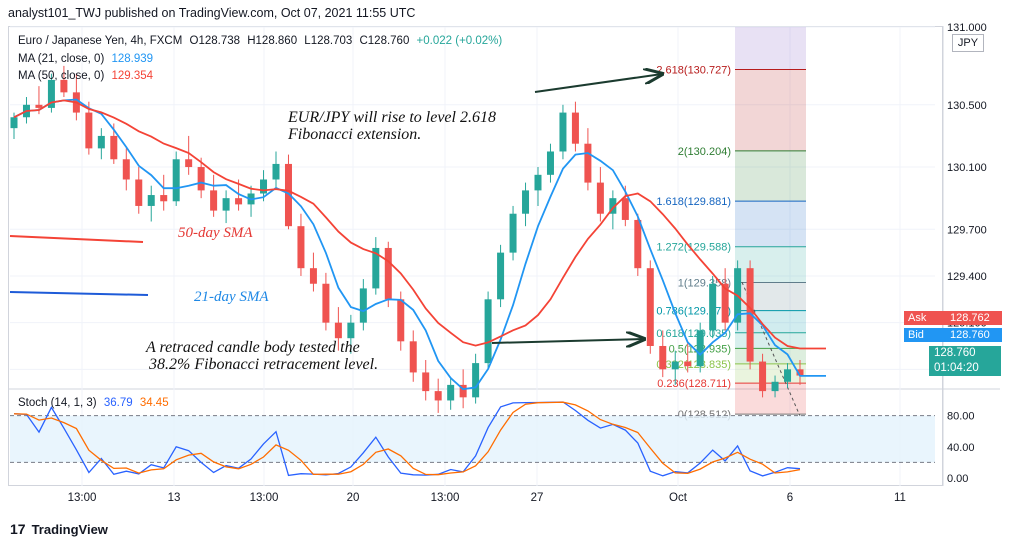 Image resolution: width=1009 pixels, height=547 pixels. I want to click on annotation-sma50: 50-day SMA, so click(215, 233).